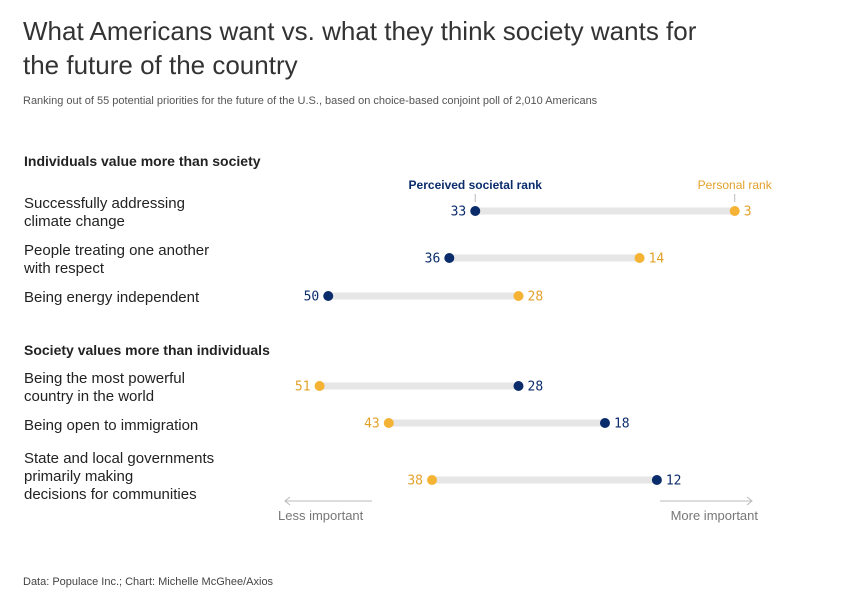 This screenshot has height=613, width=863. I want to click on societal-value-label: 50, so click(312, 297).